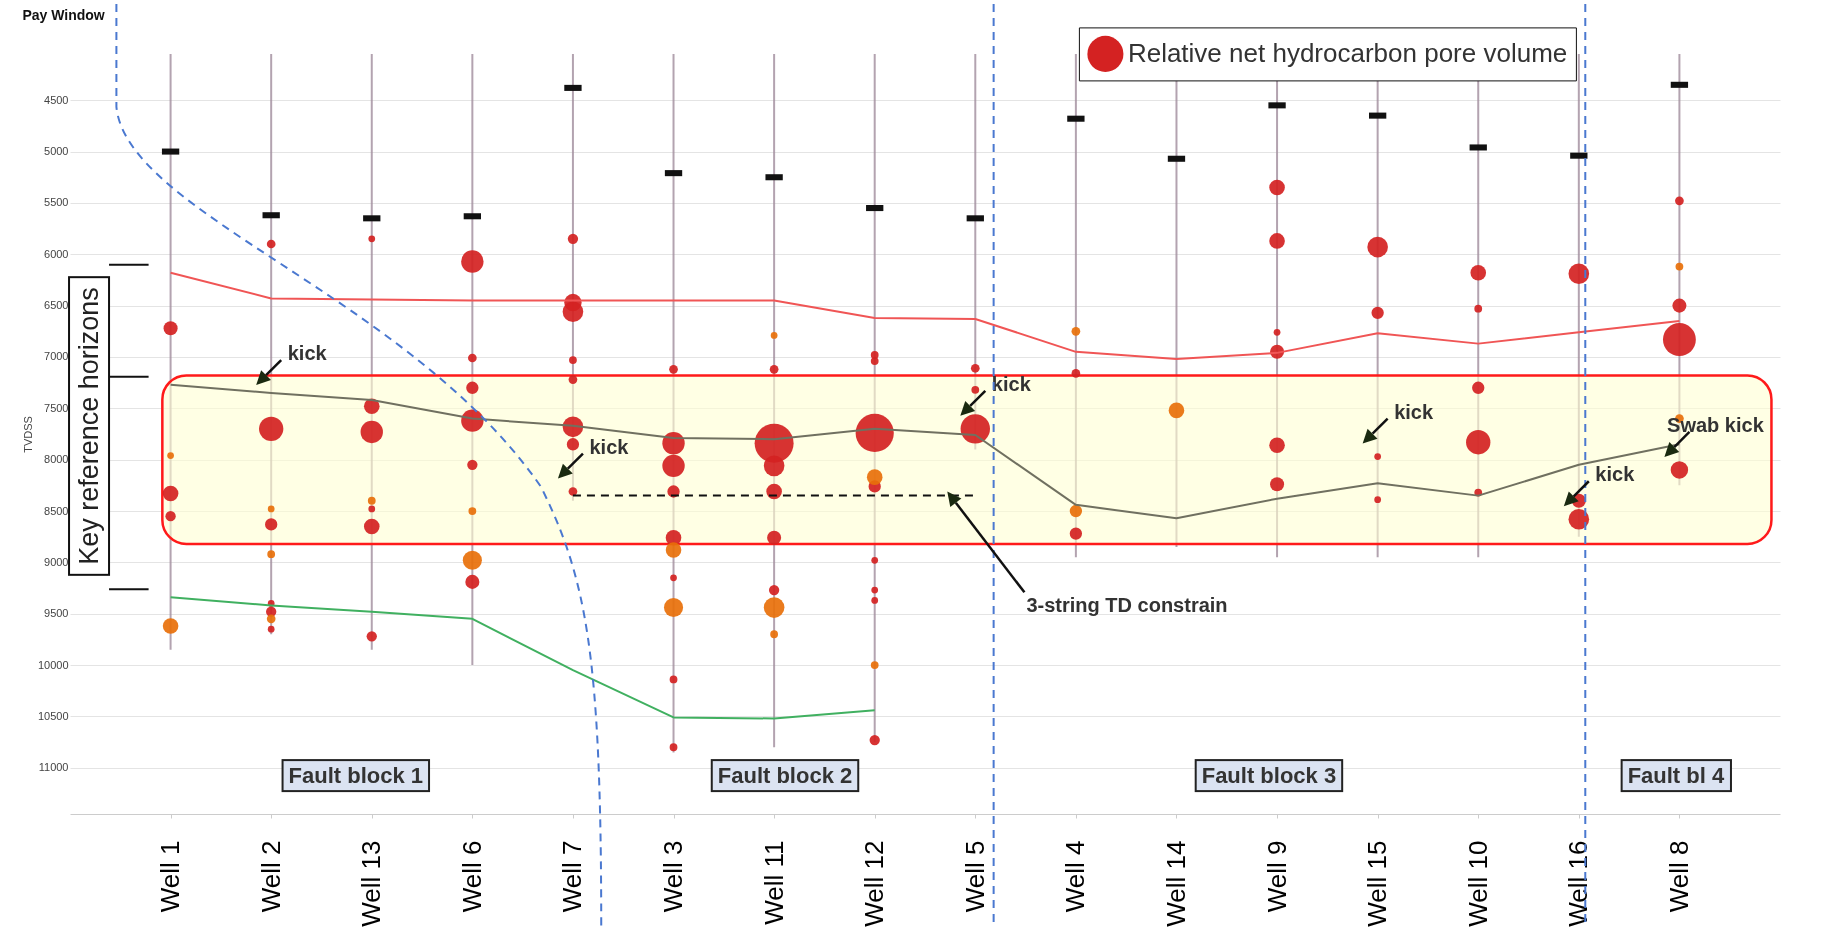 This screenshot has width=1822, height=945. Describe the element at coordinates (673, 876) in the screenshot. I see `x-tick-label: Well 3` at that location.